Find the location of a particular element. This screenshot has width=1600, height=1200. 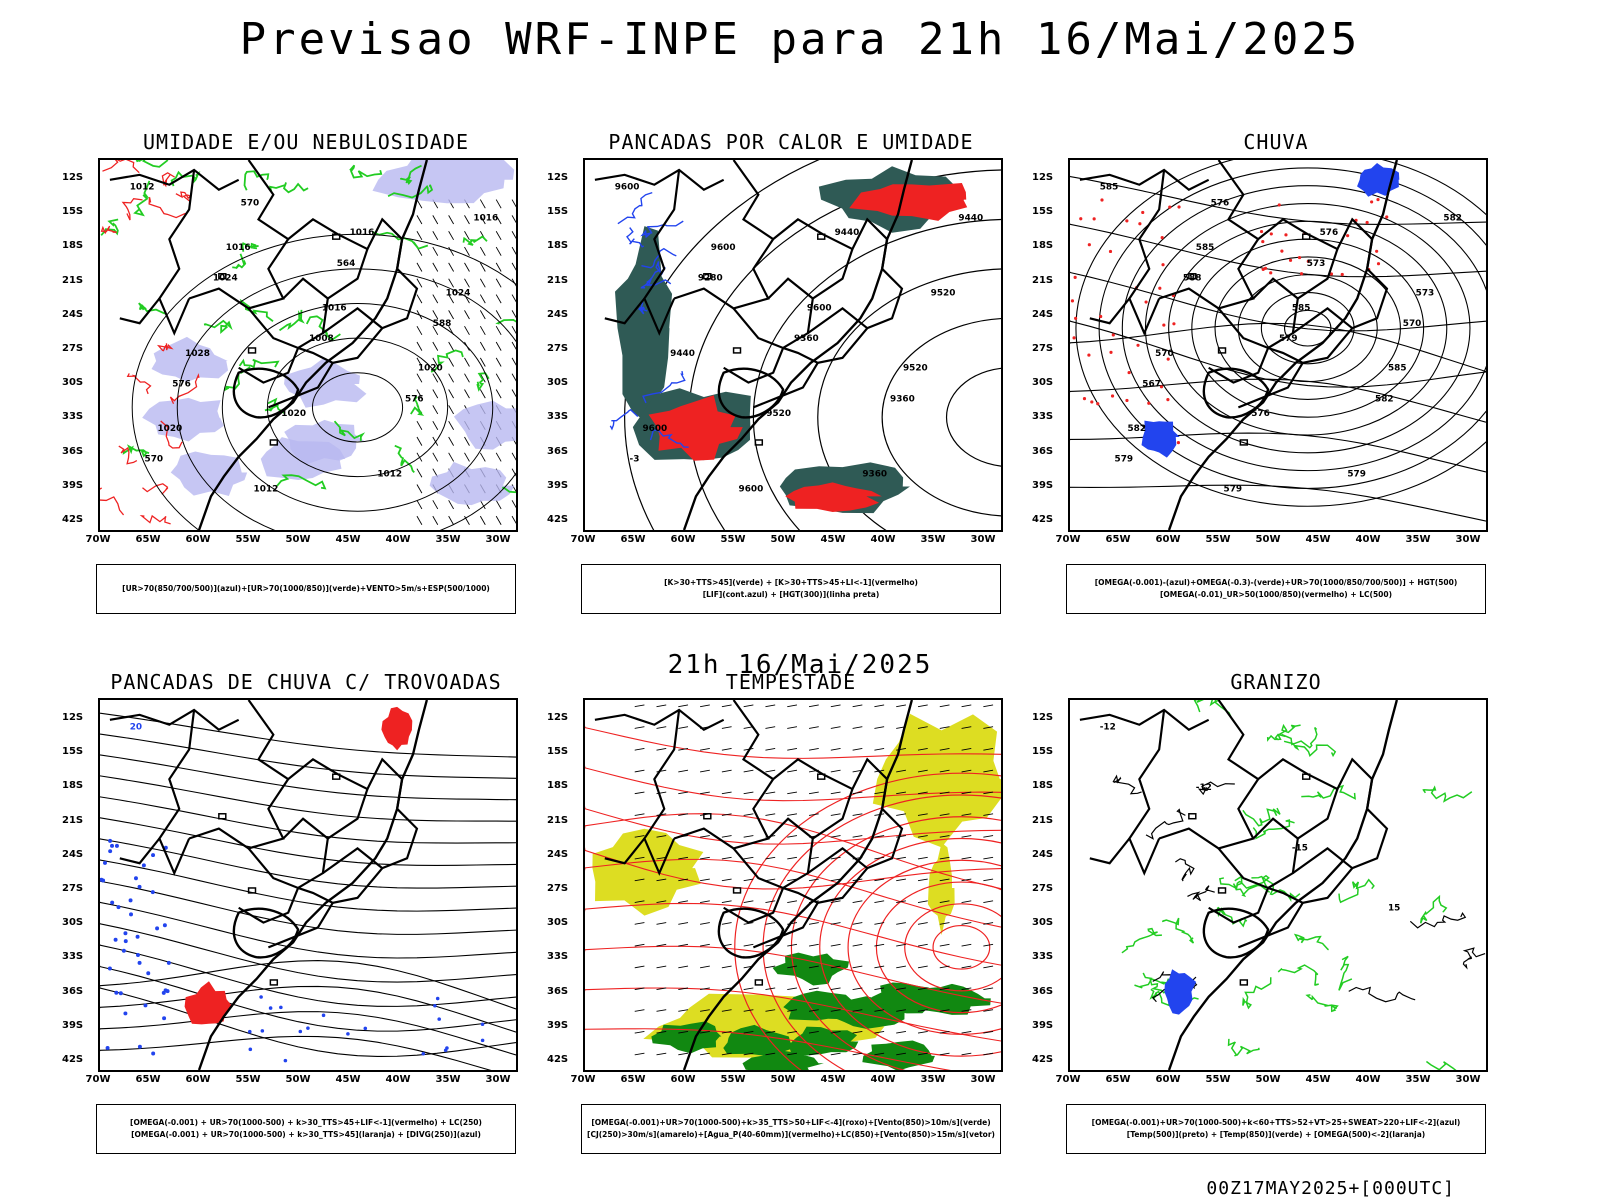

contour-label: 1008 is located at coordinates (321, 339).